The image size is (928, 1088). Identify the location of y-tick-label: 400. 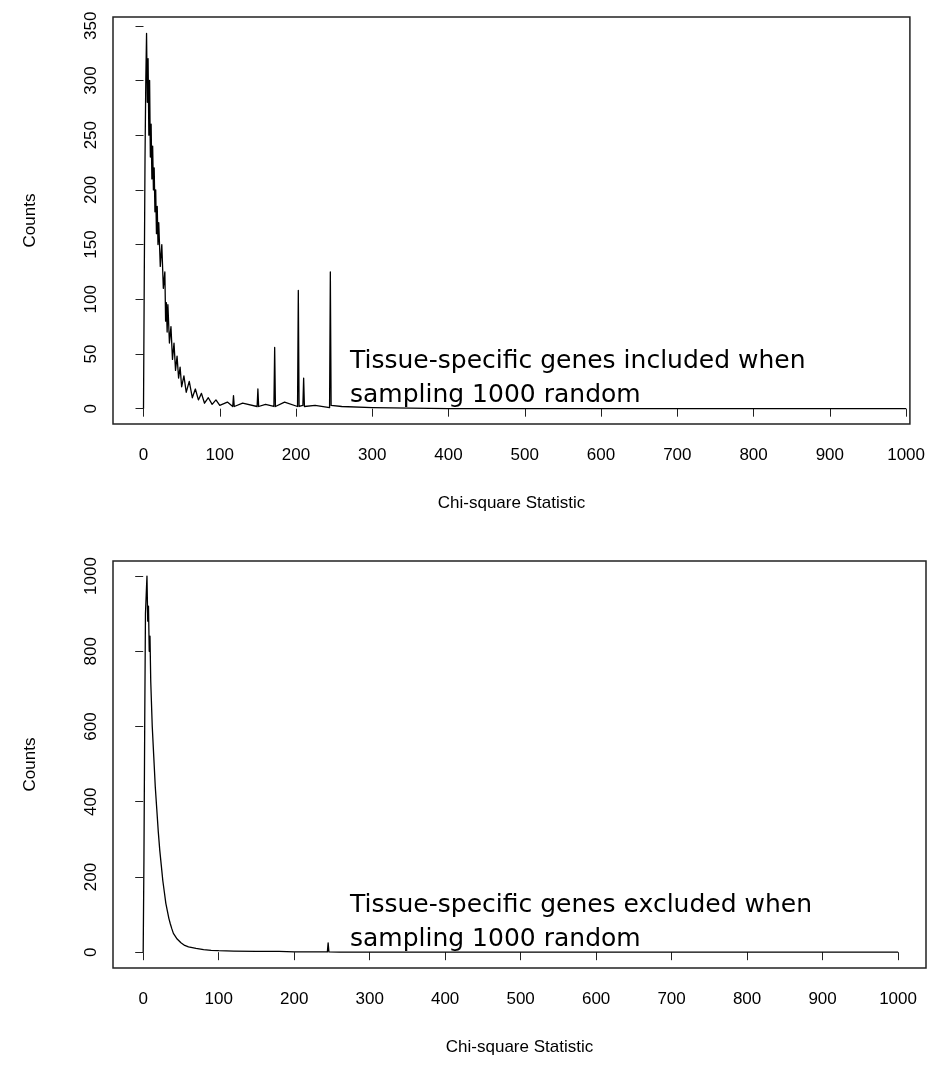
(90, 801).